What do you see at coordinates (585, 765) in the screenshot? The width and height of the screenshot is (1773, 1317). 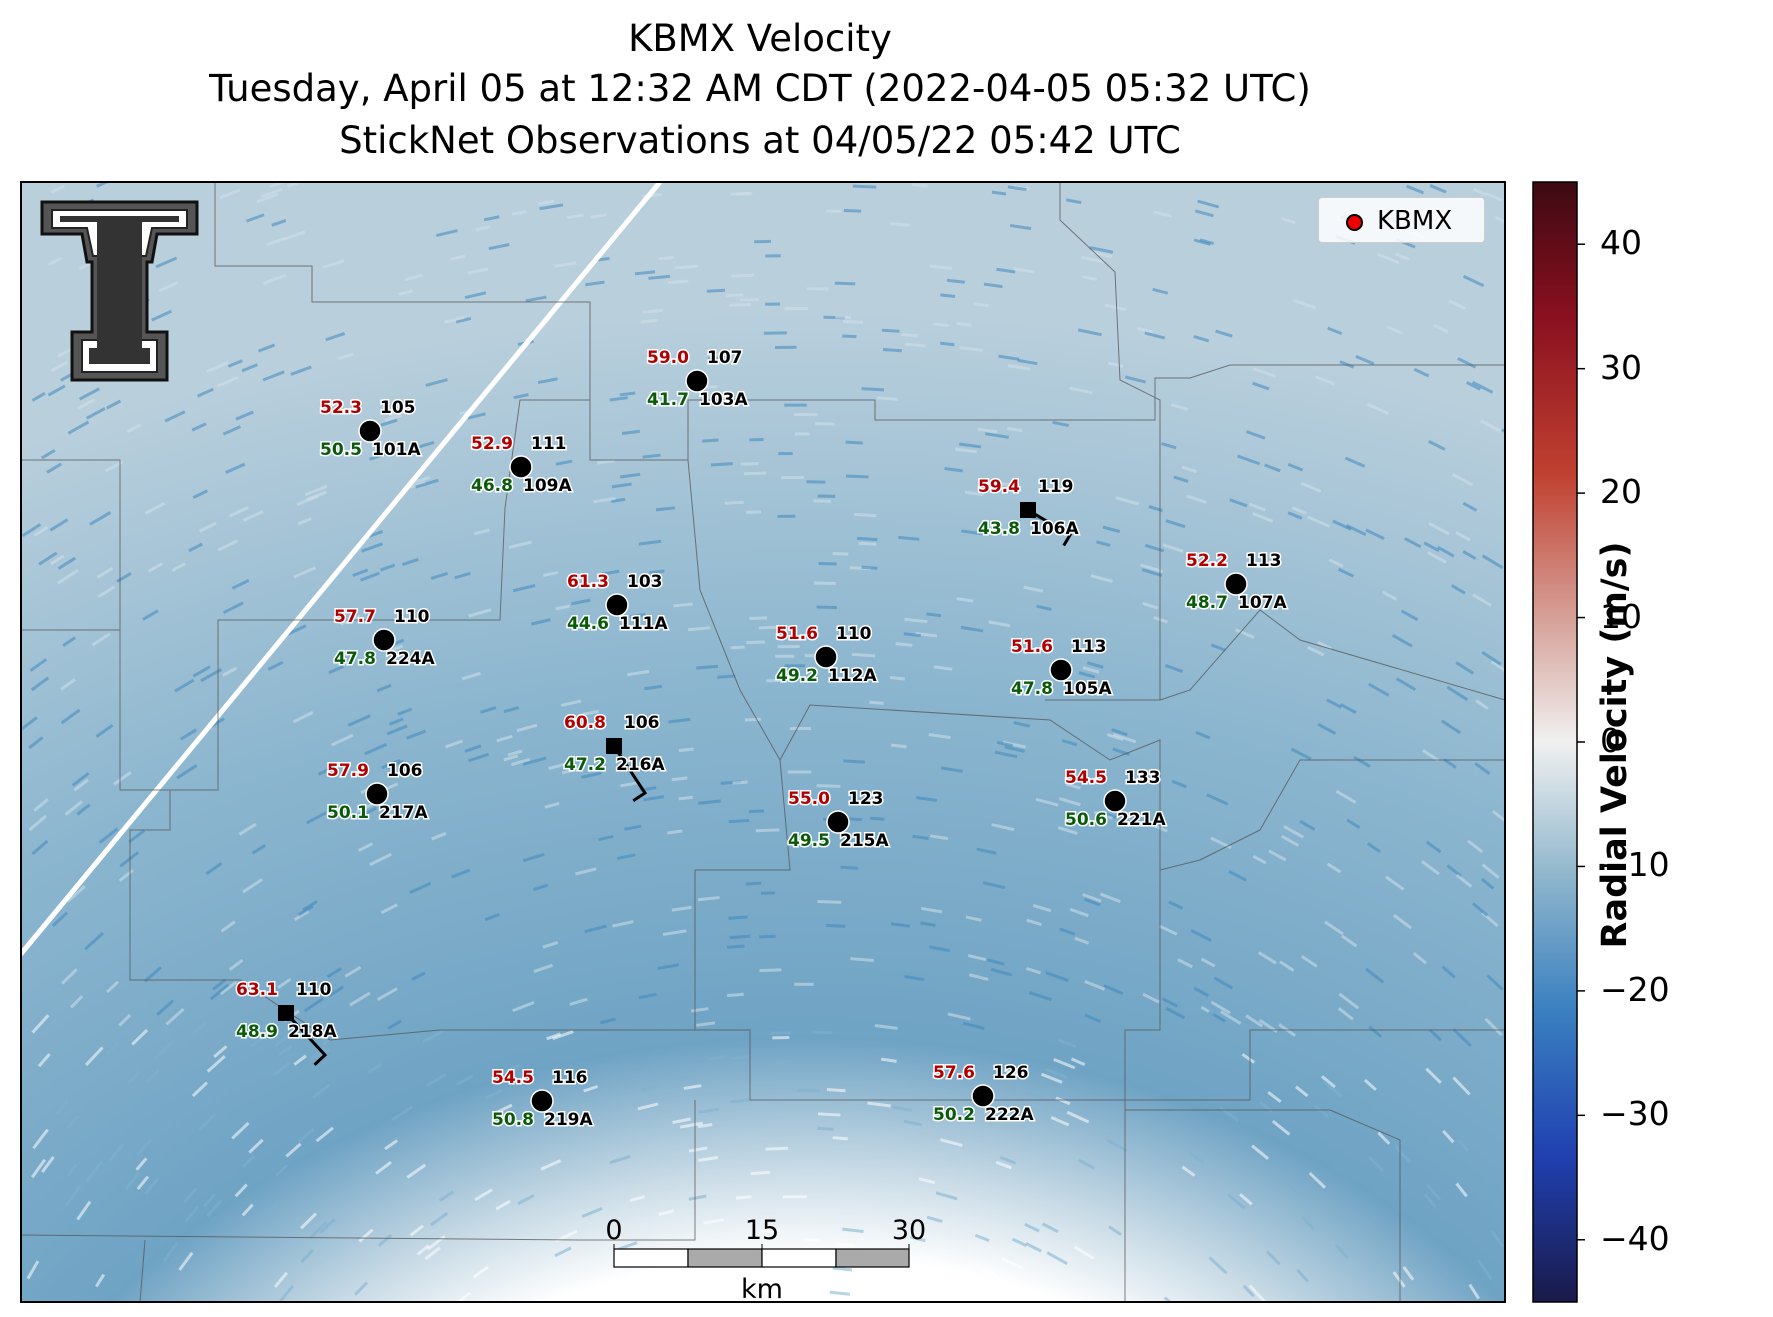 I see `station-wind: 47.2` at bounding box center [585, 765].